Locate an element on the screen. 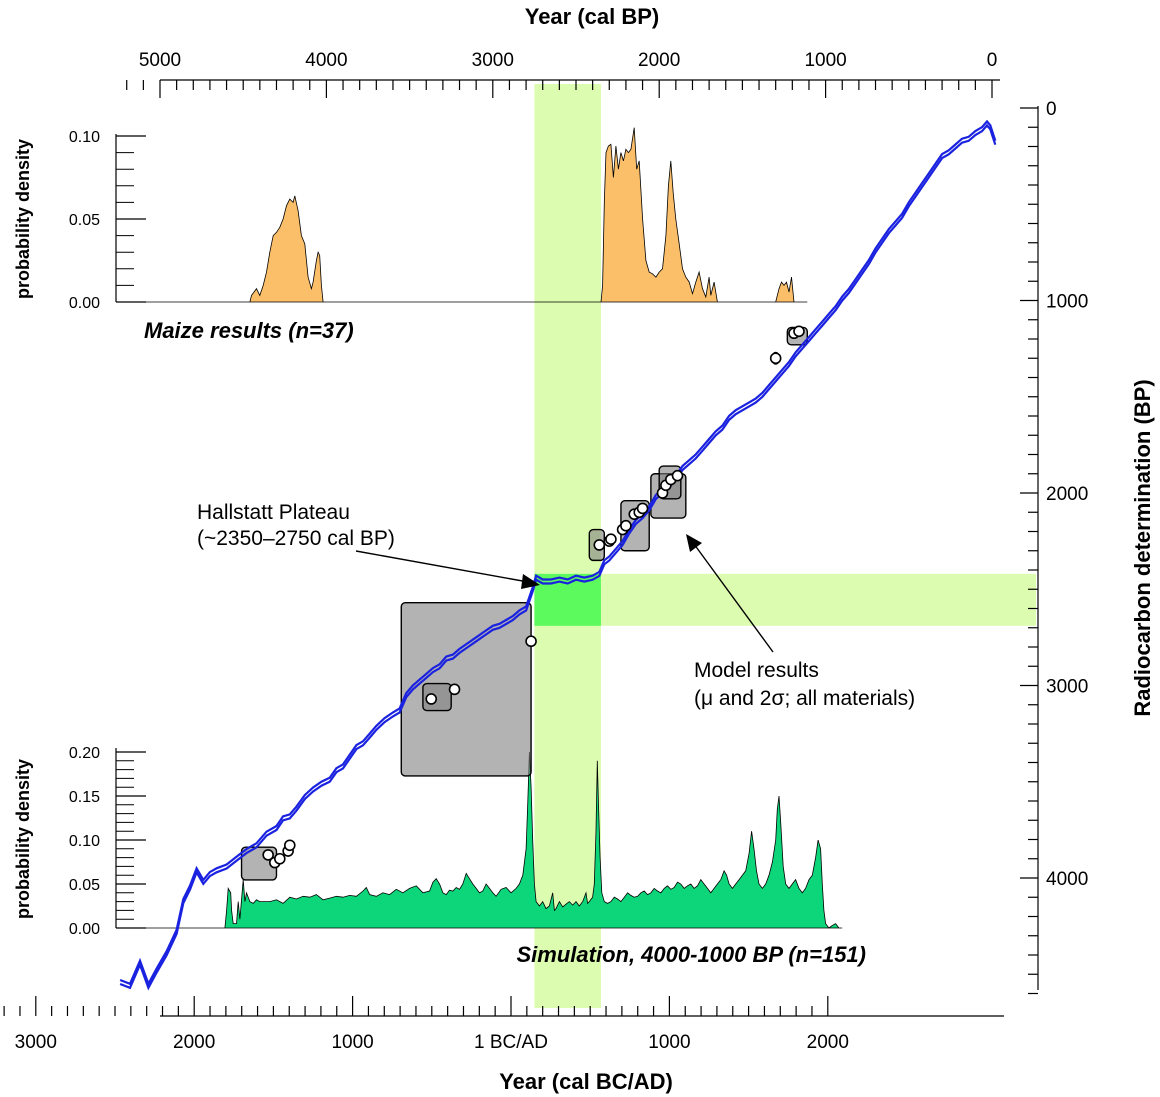  hallstatt-horizontal-band is located at coordinates (785, 599).